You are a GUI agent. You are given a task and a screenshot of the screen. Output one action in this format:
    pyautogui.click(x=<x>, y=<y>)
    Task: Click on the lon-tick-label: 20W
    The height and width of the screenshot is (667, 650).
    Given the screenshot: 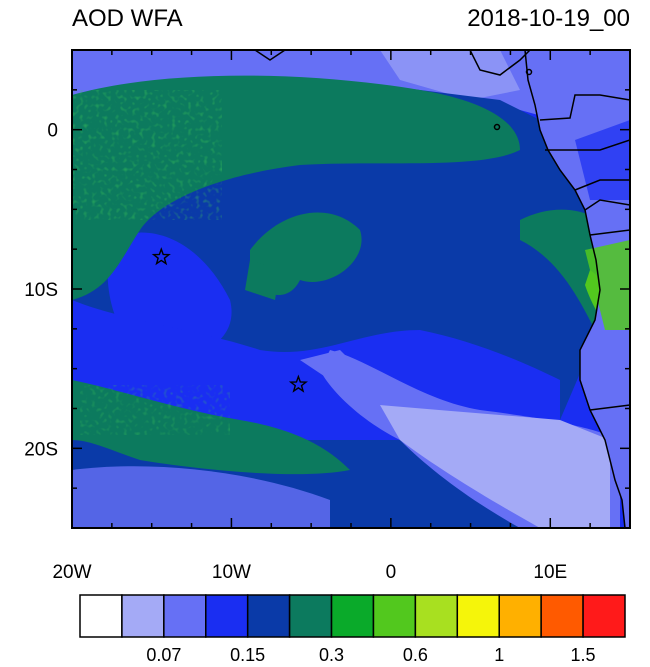 What is the action you would take?
    pyautogui.click(x=71, y=572)
    